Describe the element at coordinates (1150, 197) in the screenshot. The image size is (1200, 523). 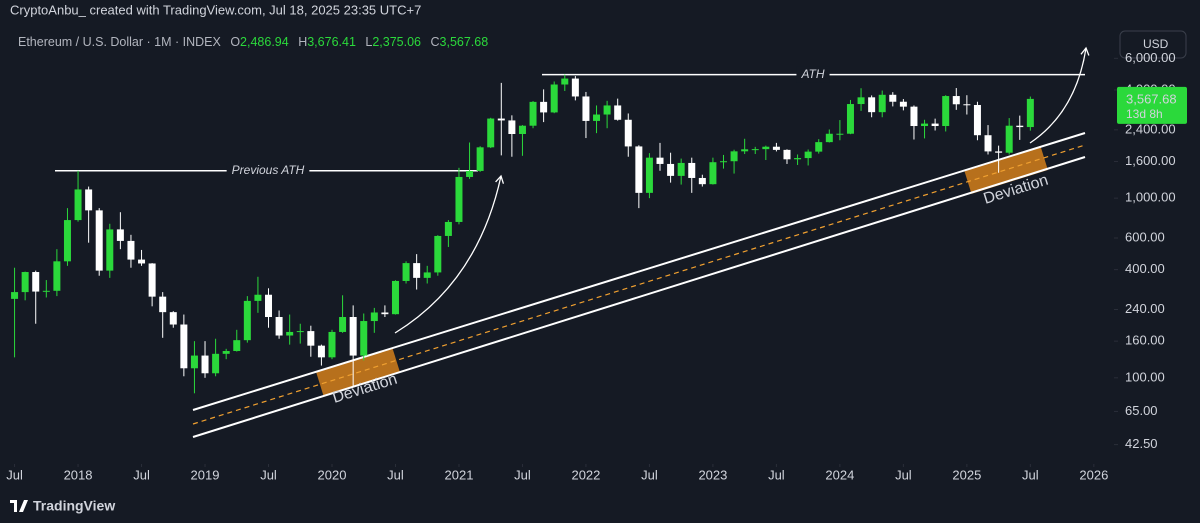
I see `y-tick-label: 1,000.00` at that location.